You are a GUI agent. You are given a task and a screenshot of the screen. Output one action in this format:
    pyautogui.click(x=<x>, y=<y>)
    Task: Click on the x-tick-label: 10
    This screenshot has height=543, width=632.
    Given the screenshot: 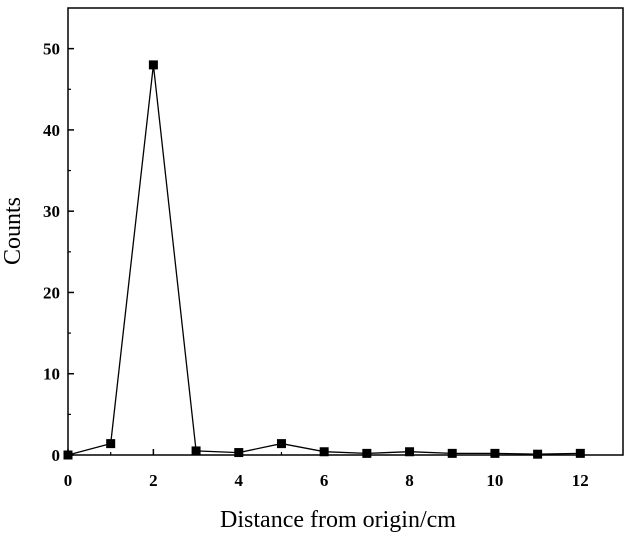 What is the action you would take?
    pyautogui.click(x=494, y=480)
    